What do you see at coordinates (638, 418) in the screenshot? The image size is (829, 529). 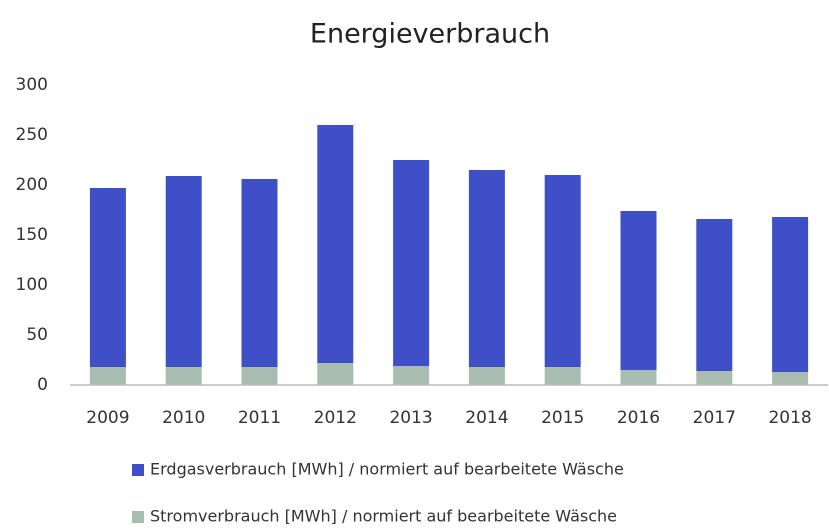 I see `x-tick-label: 2016` at bounding box center [638, 418].